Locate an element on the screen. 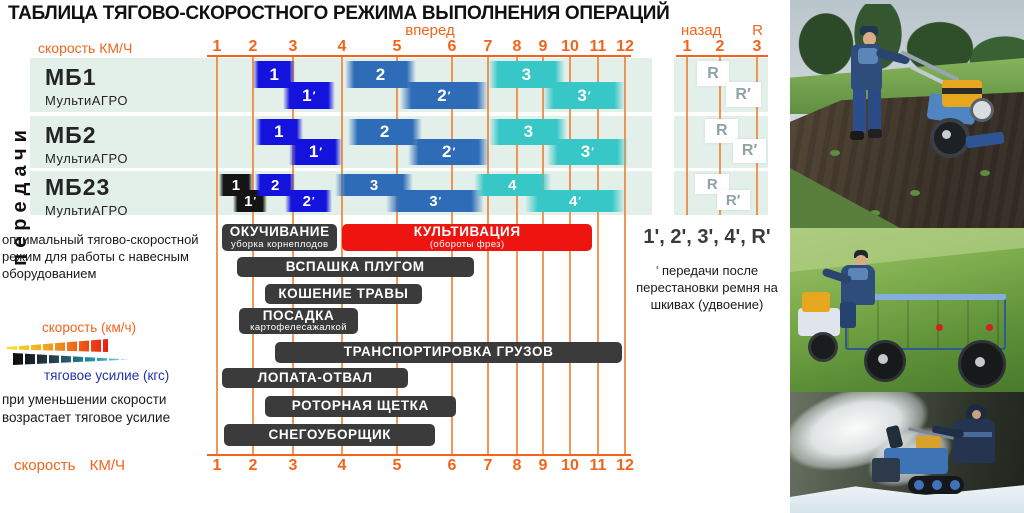 The width and height of the screenshot is (1024, 513). operator-leg is located at coordinates (859, 111).